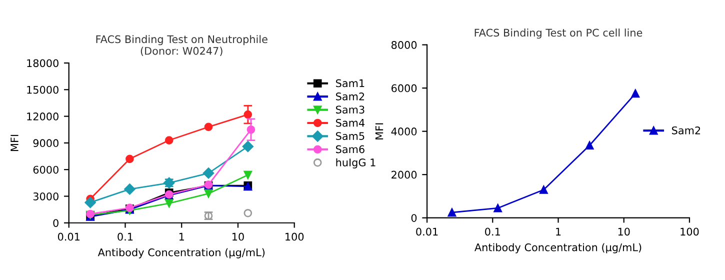 The width and height of the screenshot is (725, 280). I want to click on y-tick-label: 12000, so click(42, 116).